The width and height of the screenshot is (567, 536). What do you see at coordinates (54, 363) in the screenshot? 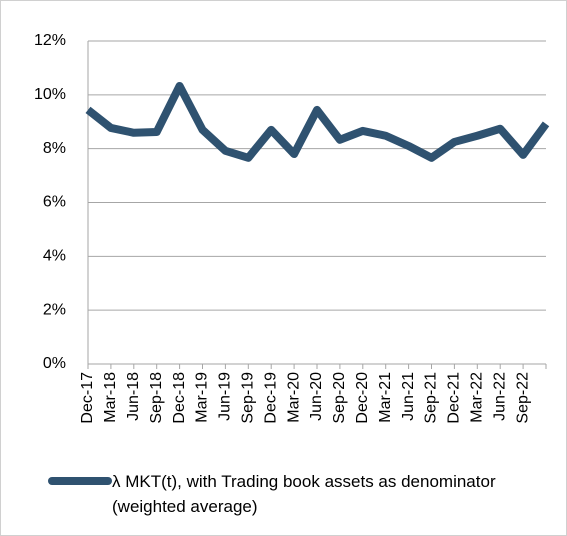
I see `y-tick-label: 0%` at bounding box center [54, 363].